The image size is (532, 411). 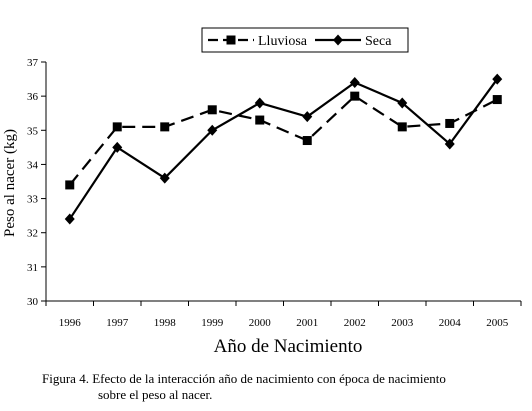 What do you see at coordinates (378, 41) in the screenshot?
I see `legend-label-seca: Seca` at bounding box center [378, 41].